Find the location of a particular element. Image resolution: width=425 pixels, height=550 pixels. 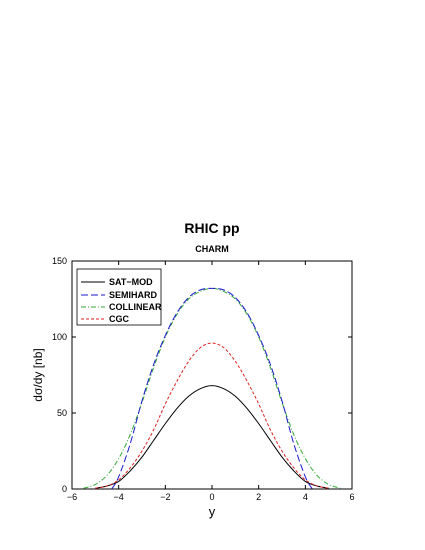

legend-label-collinear: COLLINEAR is located at coordinates (135, 307).